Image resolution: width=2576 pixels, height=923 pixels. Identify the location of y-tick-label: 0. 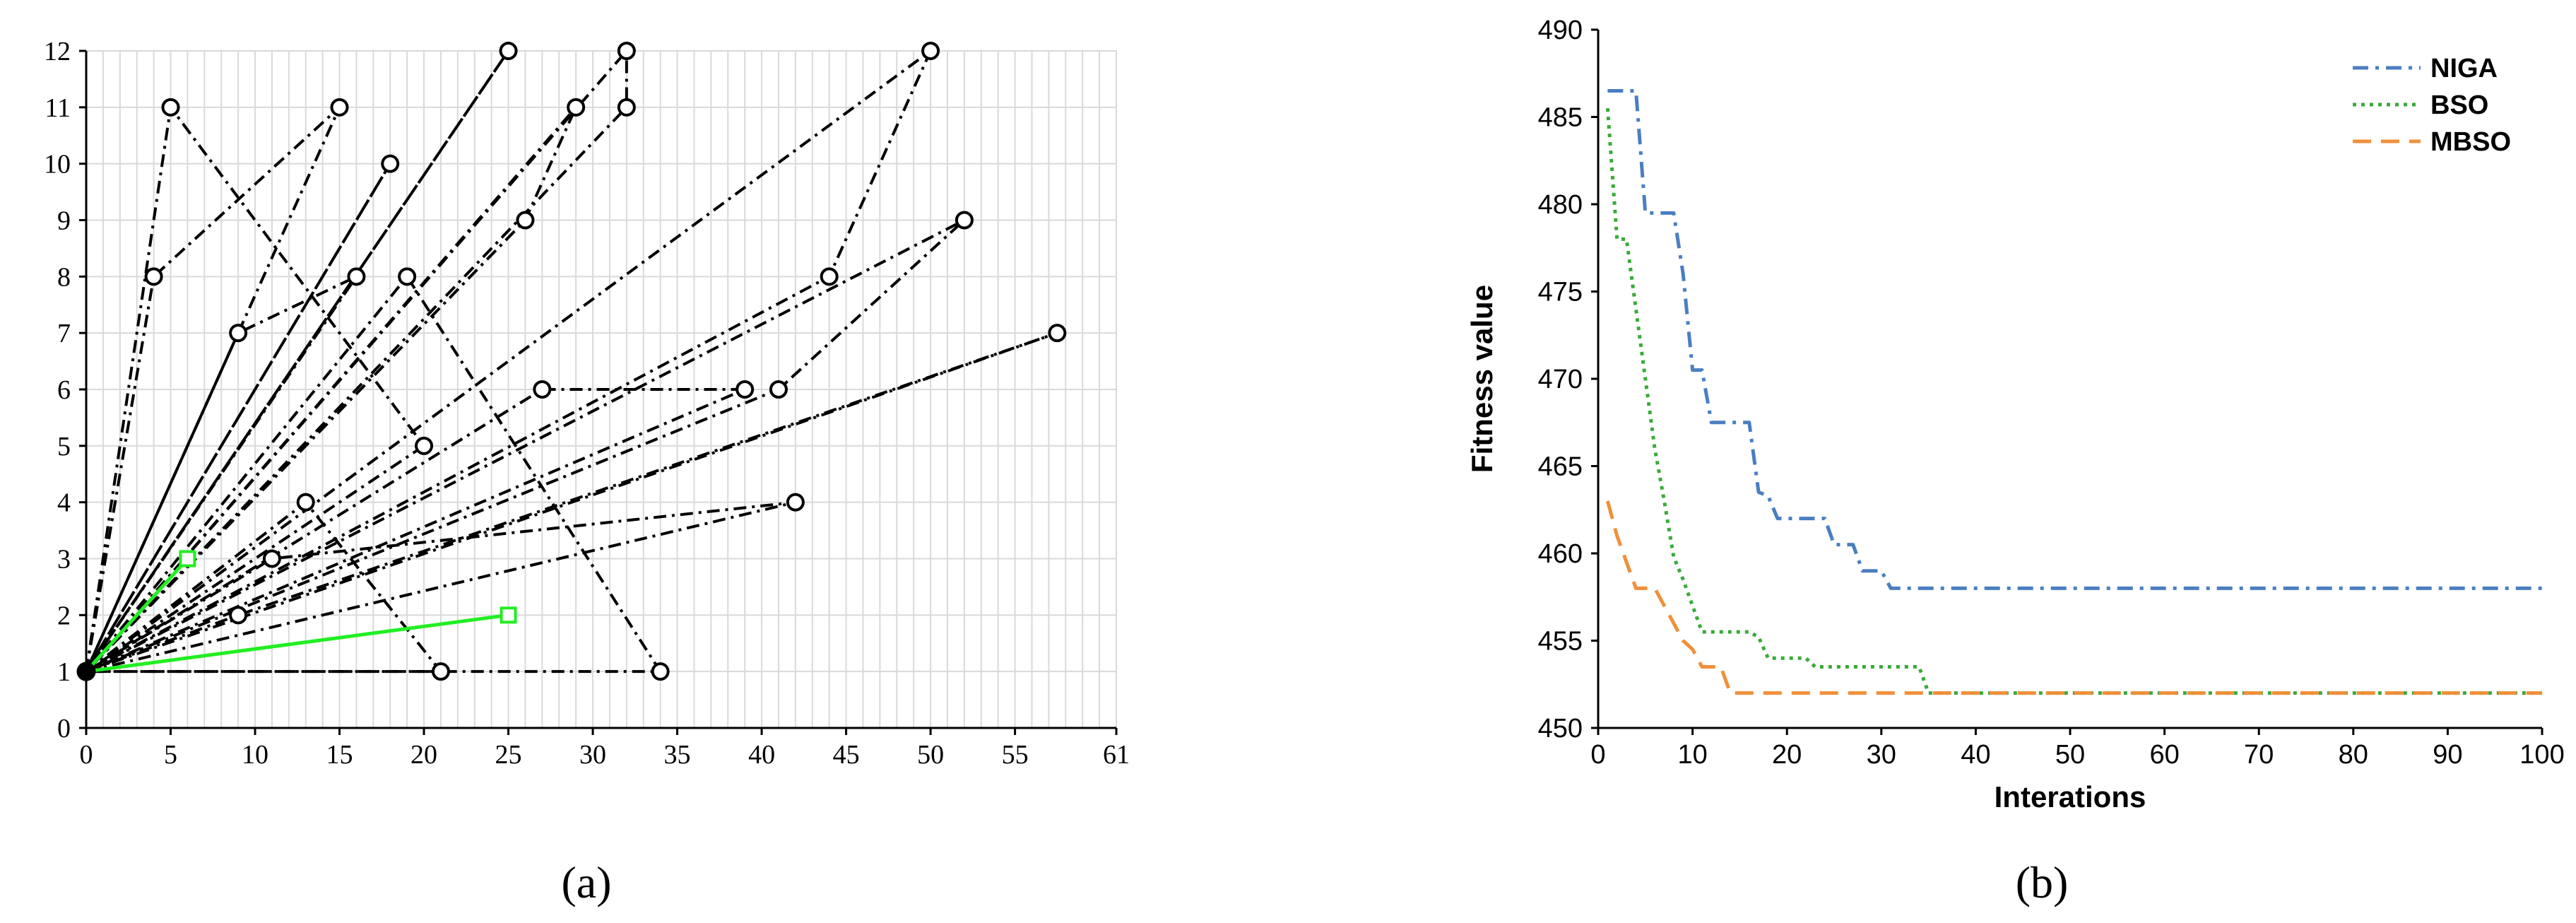
(64, 728).